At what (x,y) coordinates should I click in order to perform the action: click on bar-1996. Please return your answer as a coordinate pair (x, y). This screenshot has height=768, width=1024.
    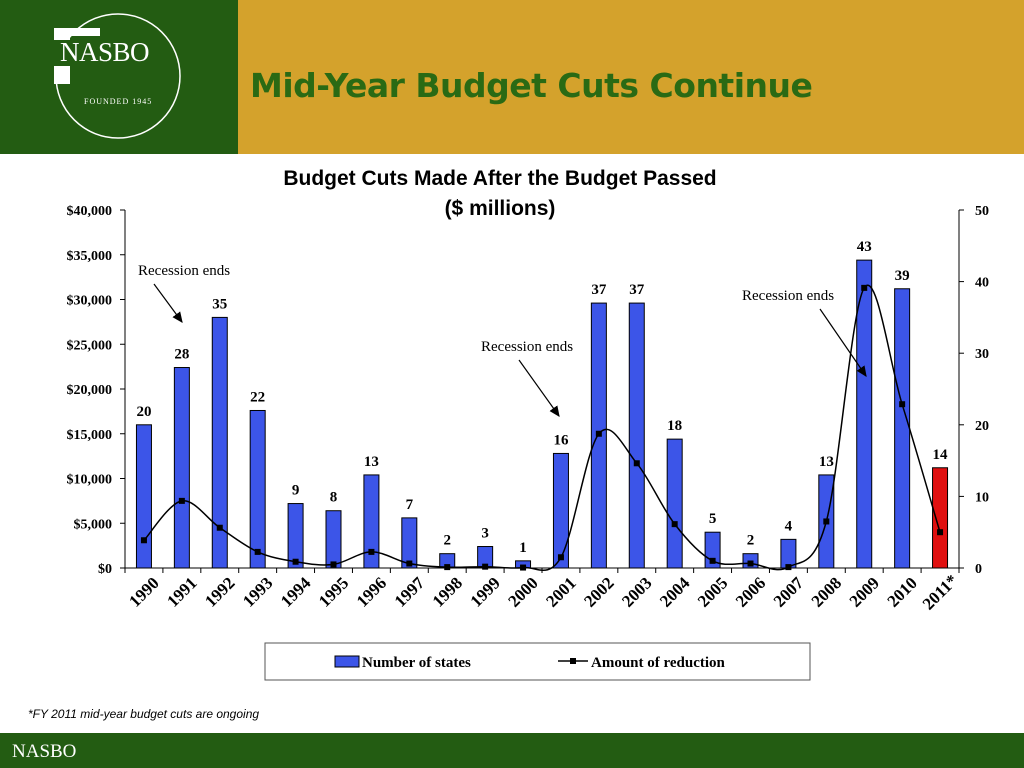
    Looking at the image, I should click on (371, 521).